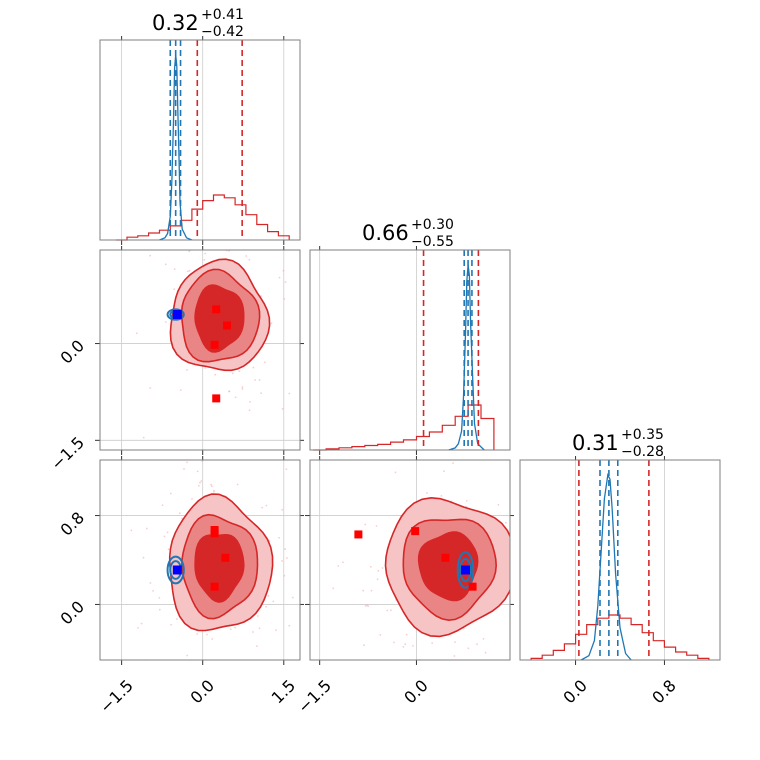  What do you see at coordinates (432, 225) in the screenshot?
I see `panel-title-plus: +0.30` at bounding box center [432, 225].